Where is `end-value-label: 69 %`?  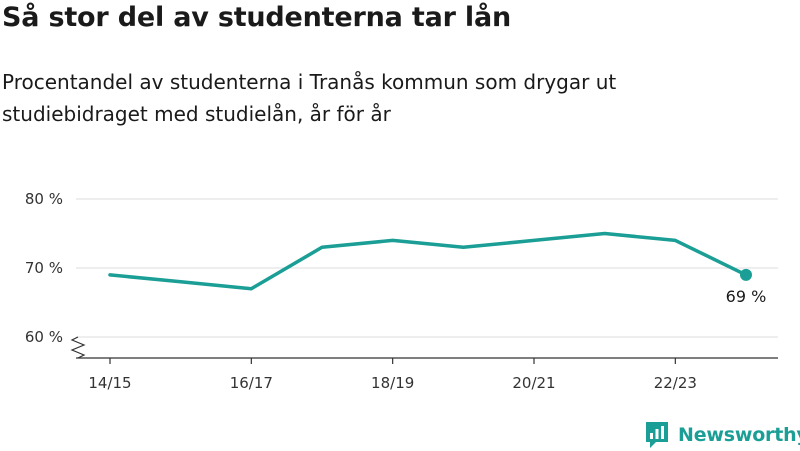
end-value-label: 69 % is located at coordinates (746, 296).